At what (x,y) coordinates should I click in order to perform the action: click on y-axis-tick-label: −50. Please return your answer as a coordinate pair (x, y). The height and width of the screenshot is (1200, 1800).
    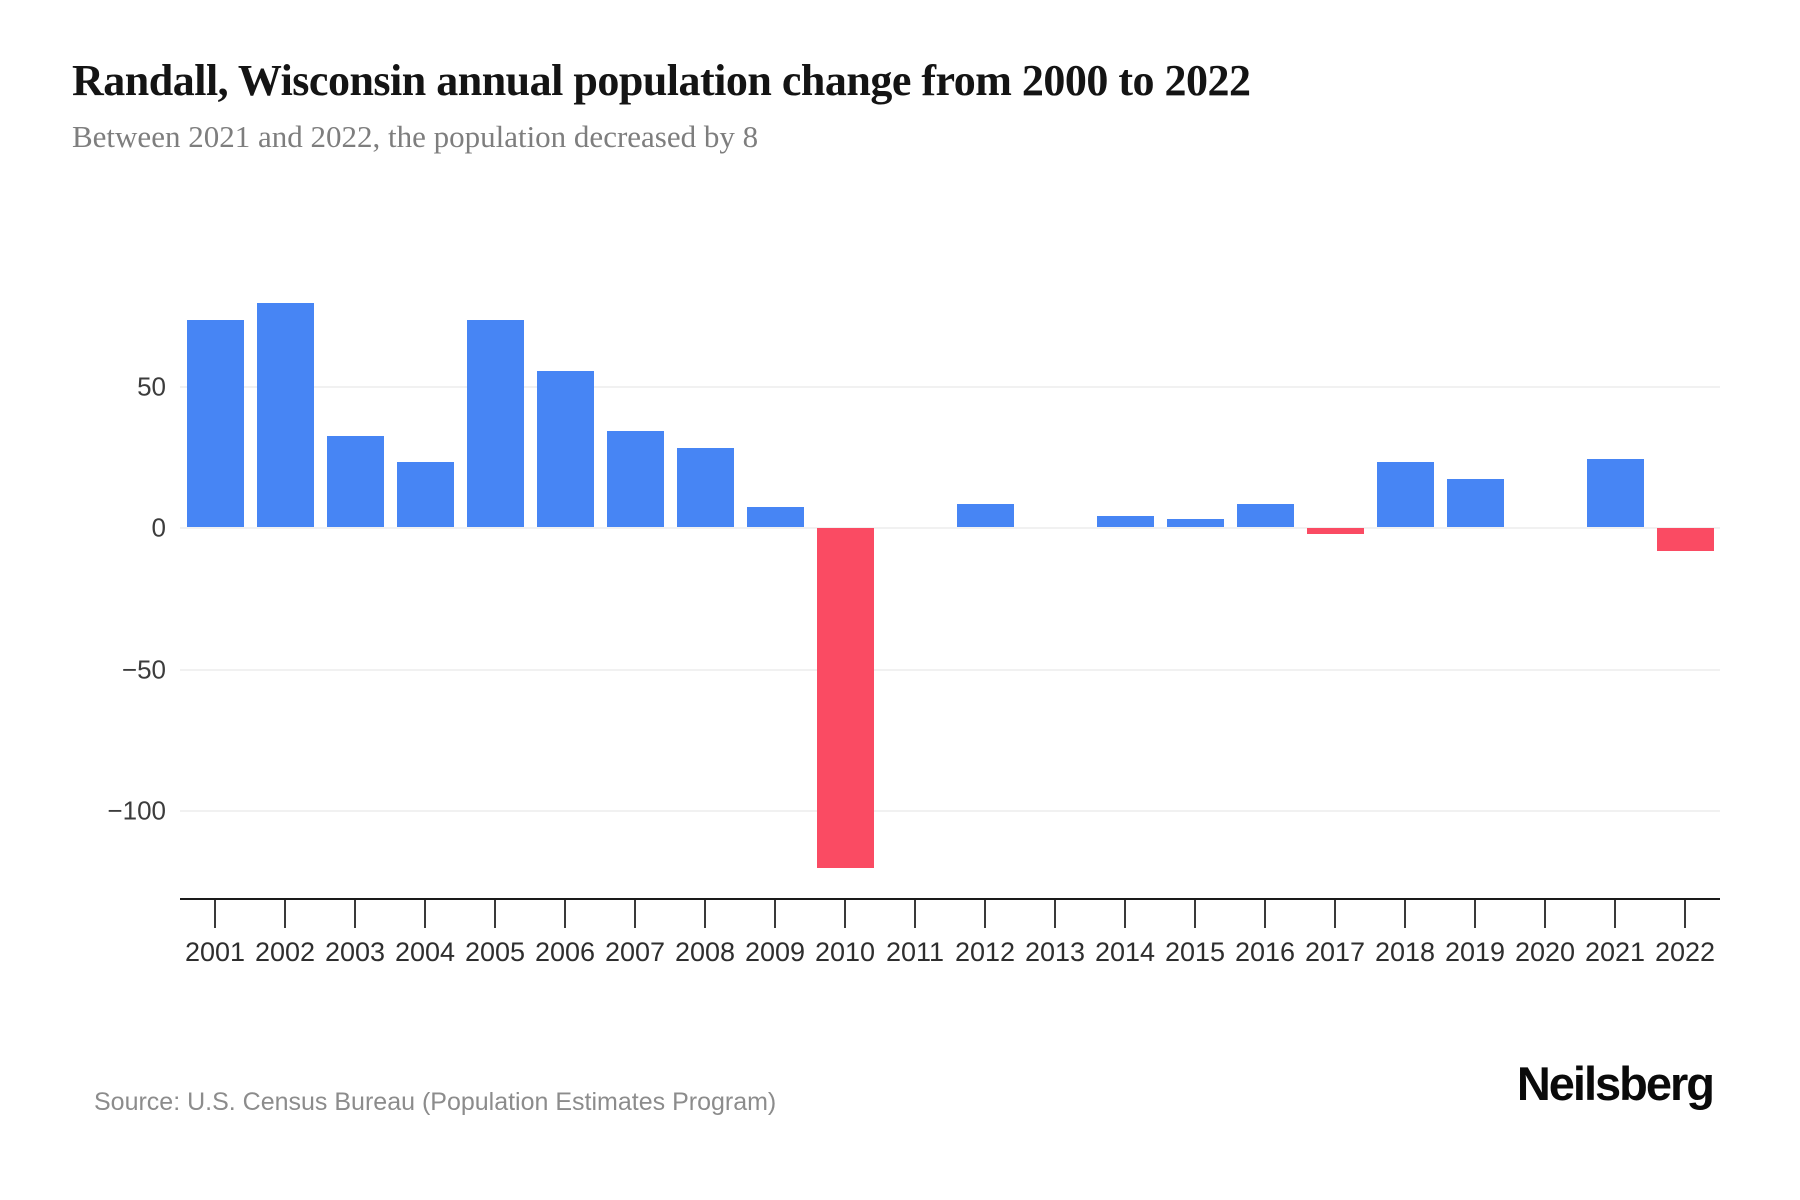
    Looking at the image, I should click on (143, 669).